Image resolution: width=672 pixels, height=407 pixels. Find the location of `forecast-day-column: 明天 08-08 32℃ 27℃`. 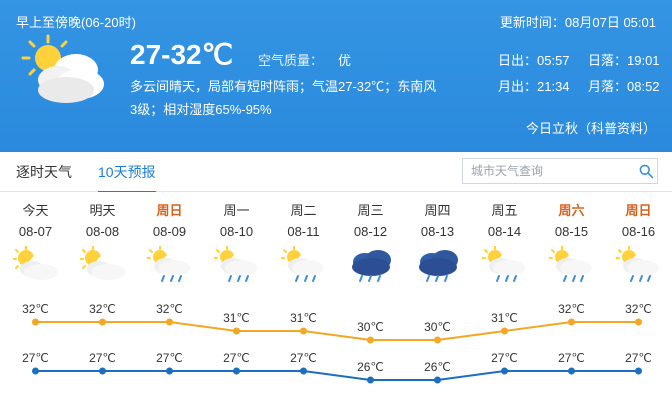

forecast-day-column: 明天 08-08 32℃ 27℃ is located at coordinates (102, 299).